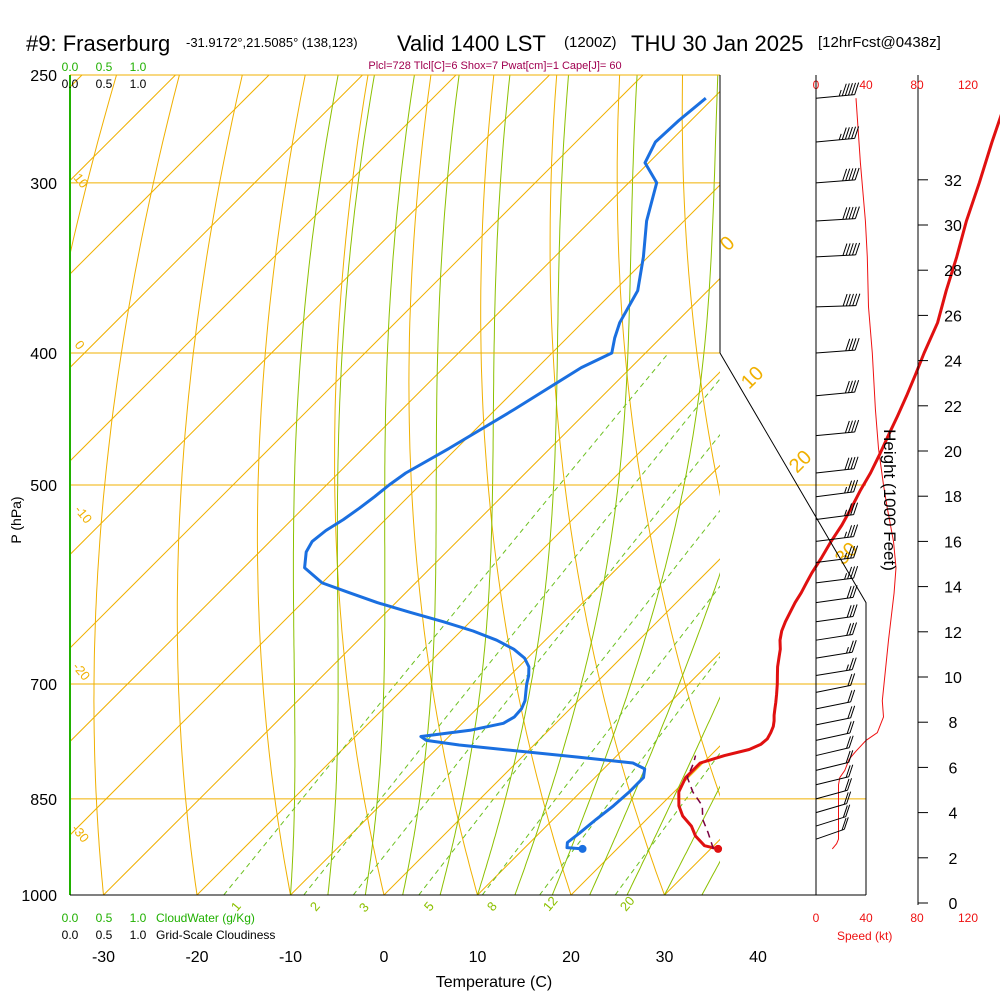  Describe the element at coordinates (364, 907) in the screenshot. I see `mixing-ratio-label: 3` at that location.